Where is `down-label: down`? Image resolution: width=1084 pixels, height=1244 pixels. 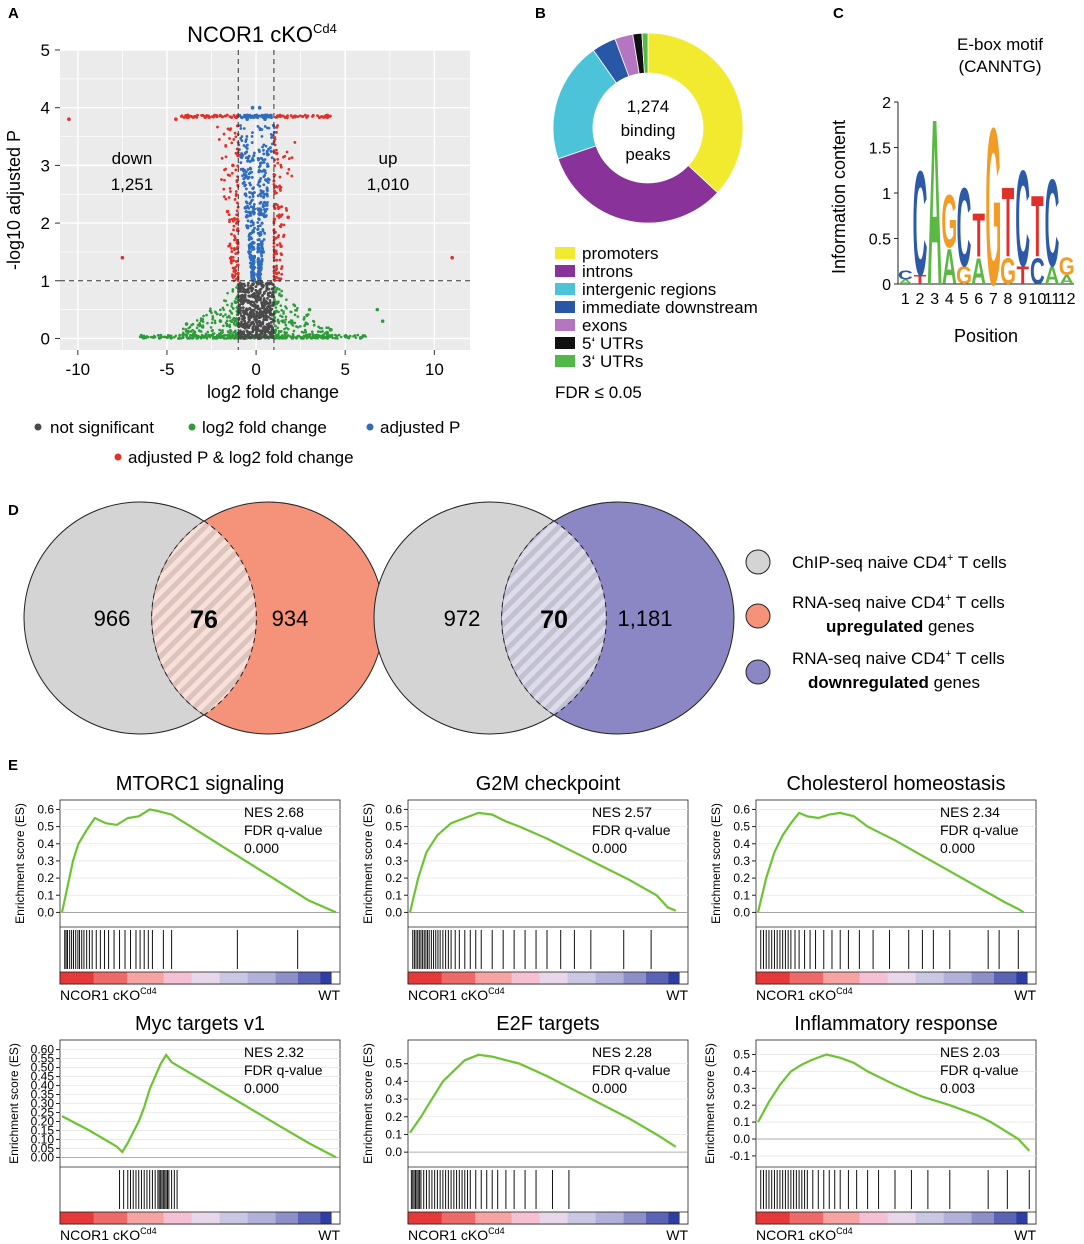 down-label: down is located at coordinates (132, 158).